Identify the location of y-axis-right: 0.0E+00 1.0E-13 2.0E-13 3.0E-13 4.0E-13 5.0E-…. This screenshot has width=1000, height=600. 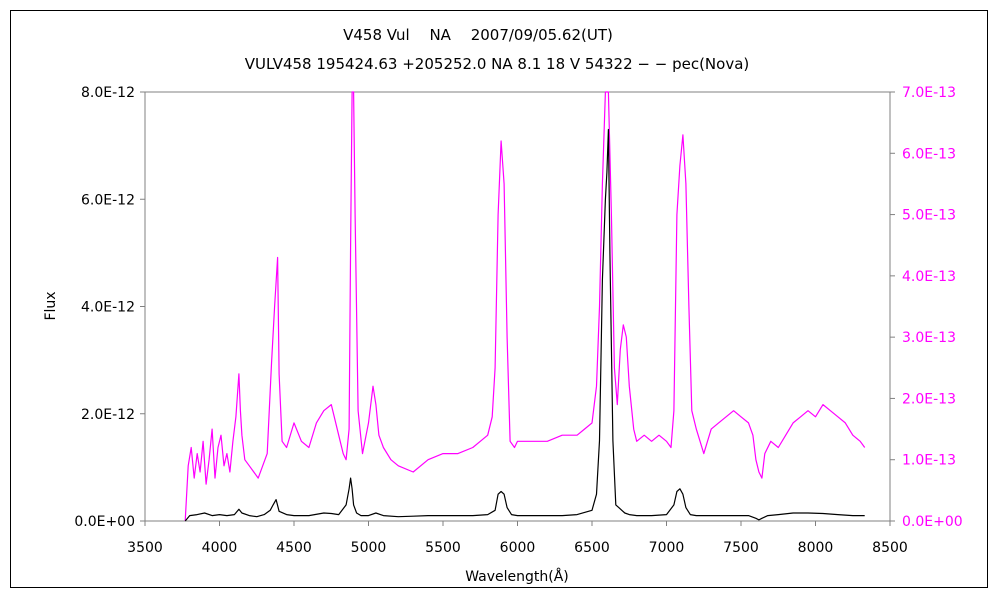
(926, 307).